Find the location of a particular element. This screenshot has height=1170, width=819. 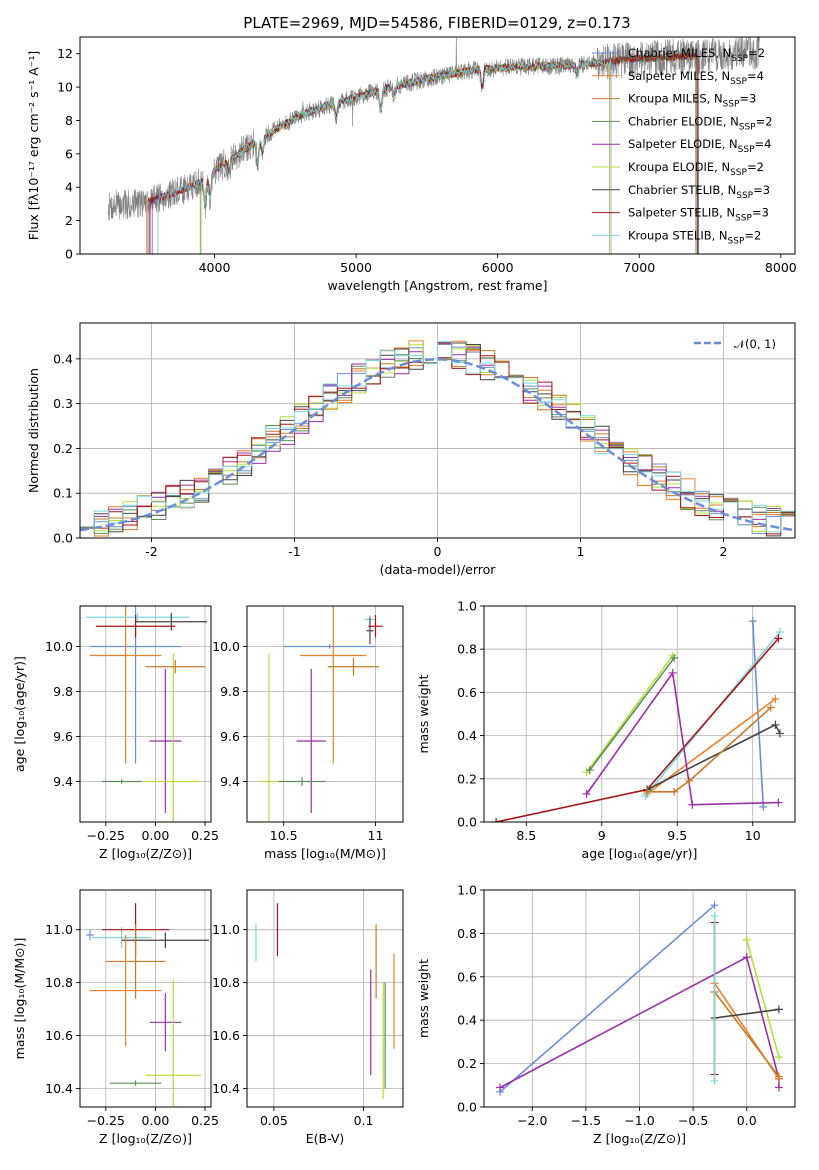

x-tick-label: 8000 is located at coordinates (781, 267).